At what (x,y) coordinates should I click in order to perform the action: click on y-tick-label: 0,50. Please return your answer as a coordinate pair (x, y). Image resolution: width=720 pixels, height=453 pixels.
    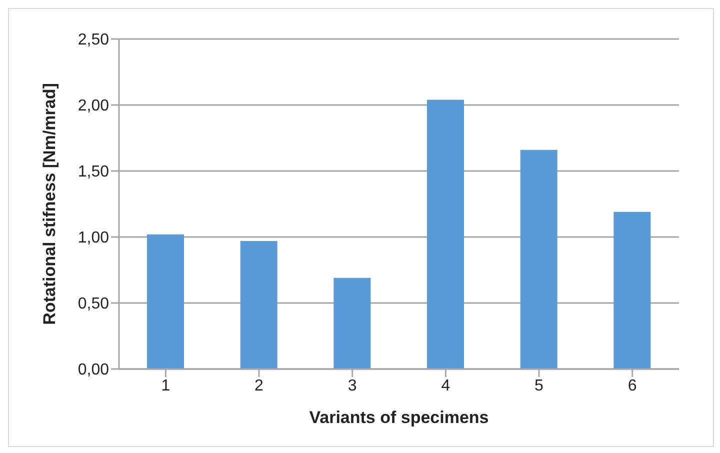
    Looking at the image, I should click on (94, 304).